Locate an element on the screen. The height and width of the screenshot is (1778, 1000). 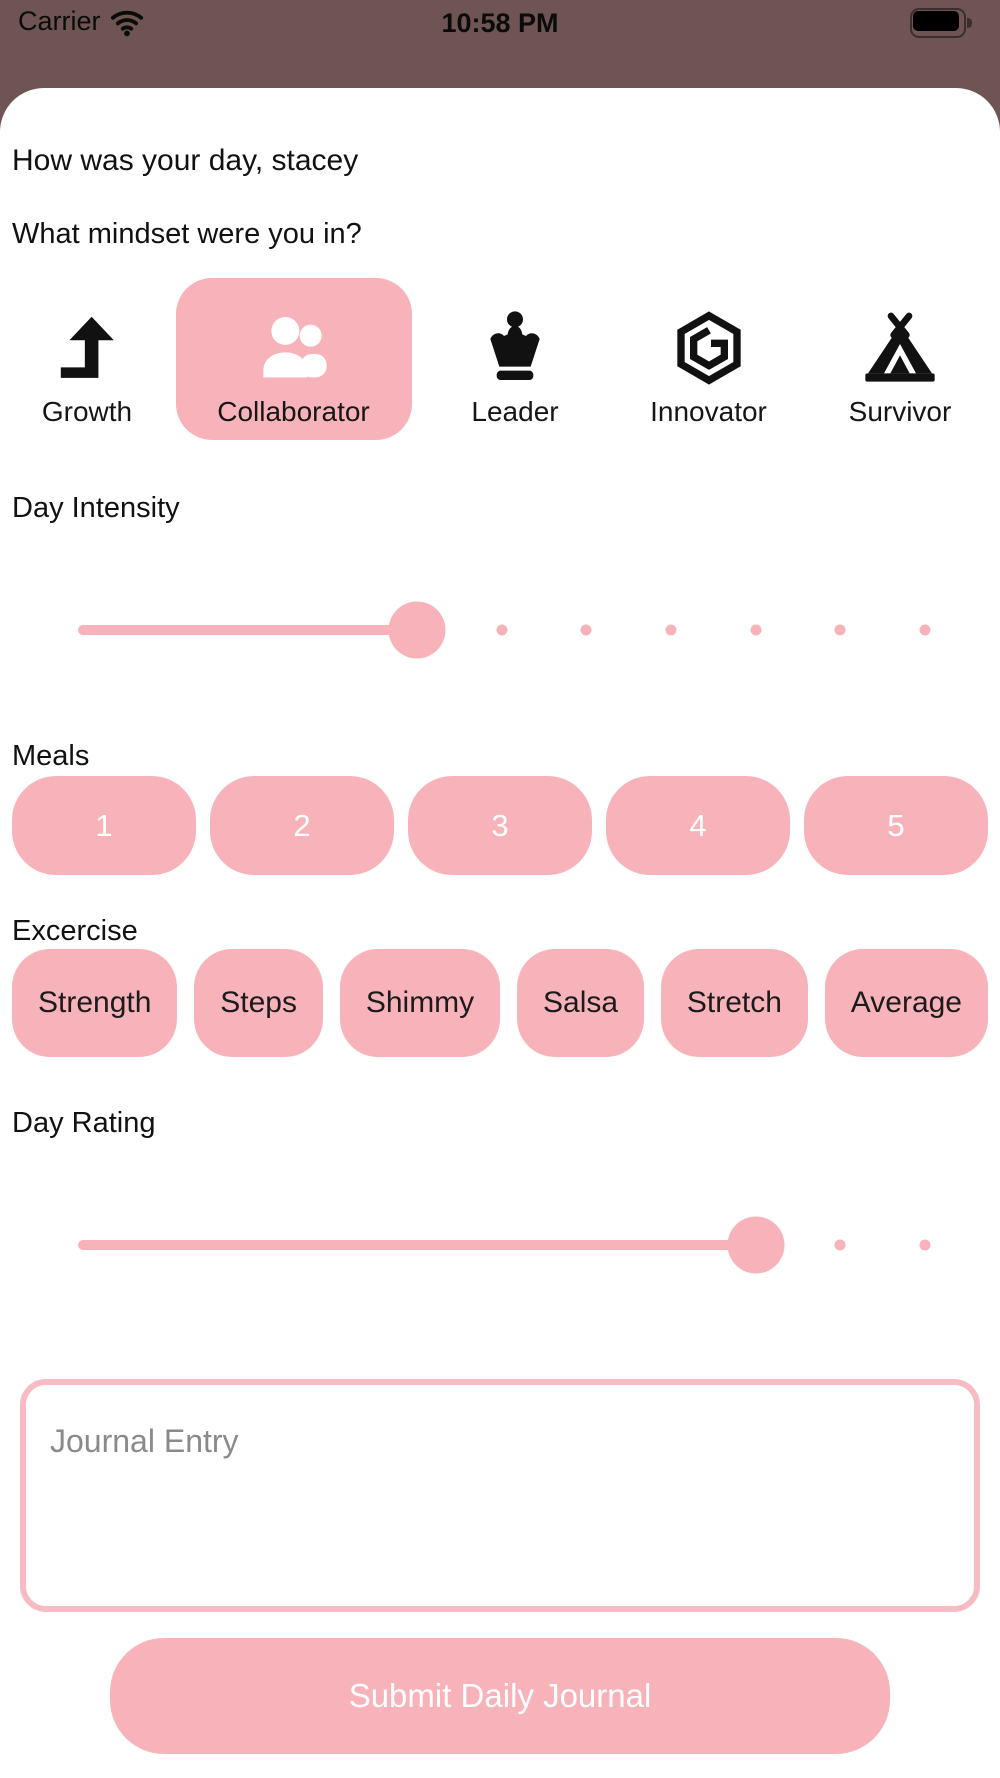
mindset-options-row: Growth Collaborator is located at coordinates (500, 359).